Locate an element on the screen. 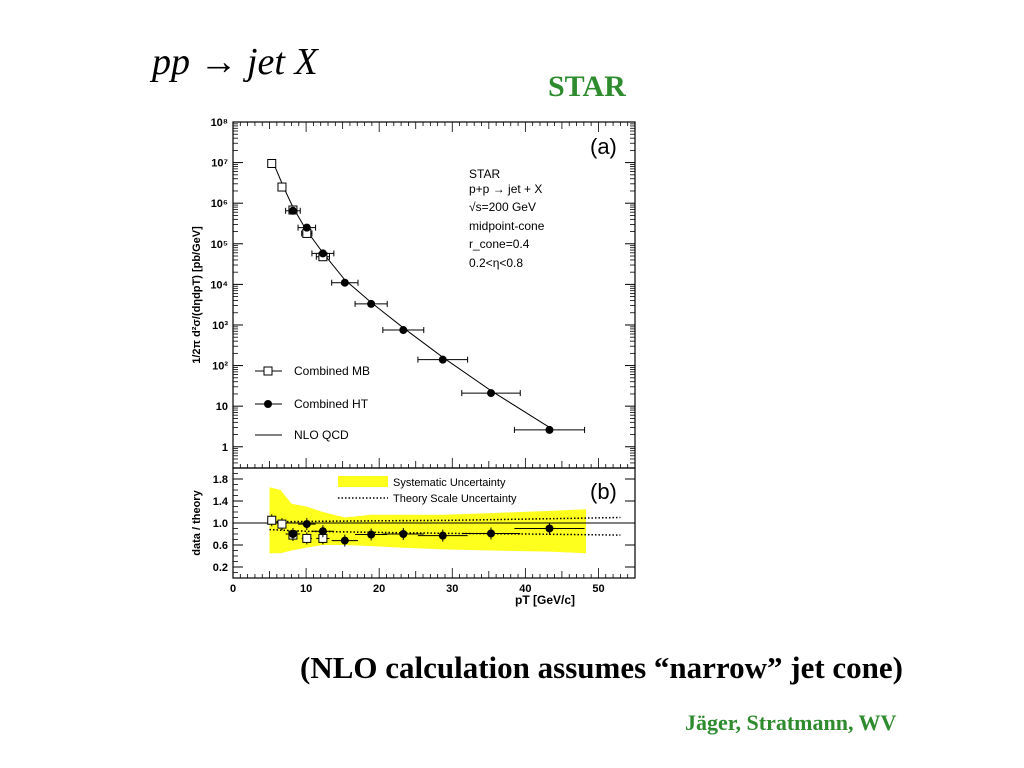  x-axis-label: pT [GeV/c] is located at coordinates (545, 600).